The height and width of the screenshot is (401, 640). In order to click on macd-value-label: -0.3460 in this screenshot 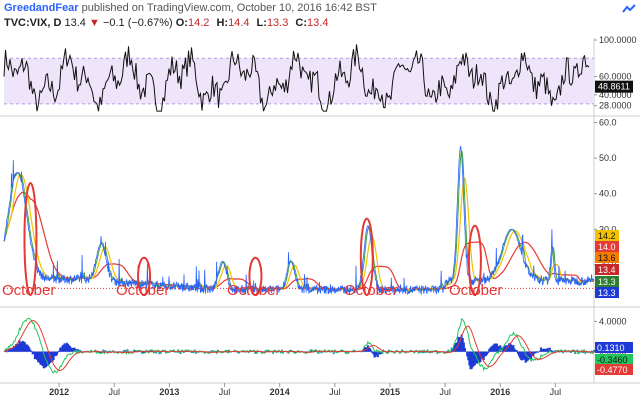, I will do `click(612, 360)`.